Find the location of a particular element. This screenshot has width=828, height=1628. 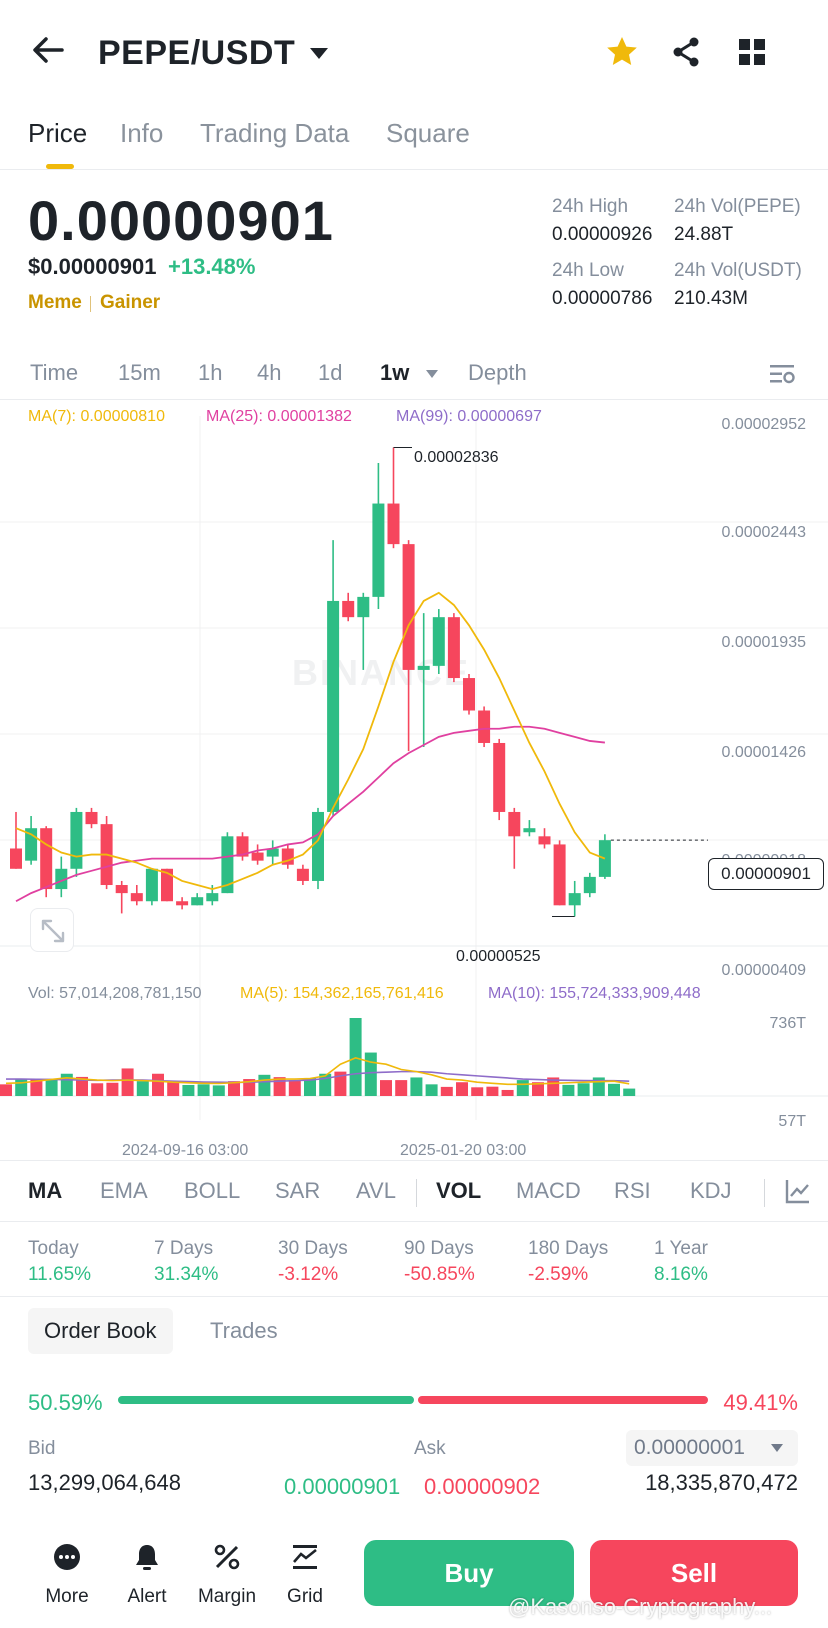

bid-ratio: 50.59% is located at coordinates (65, 1402).